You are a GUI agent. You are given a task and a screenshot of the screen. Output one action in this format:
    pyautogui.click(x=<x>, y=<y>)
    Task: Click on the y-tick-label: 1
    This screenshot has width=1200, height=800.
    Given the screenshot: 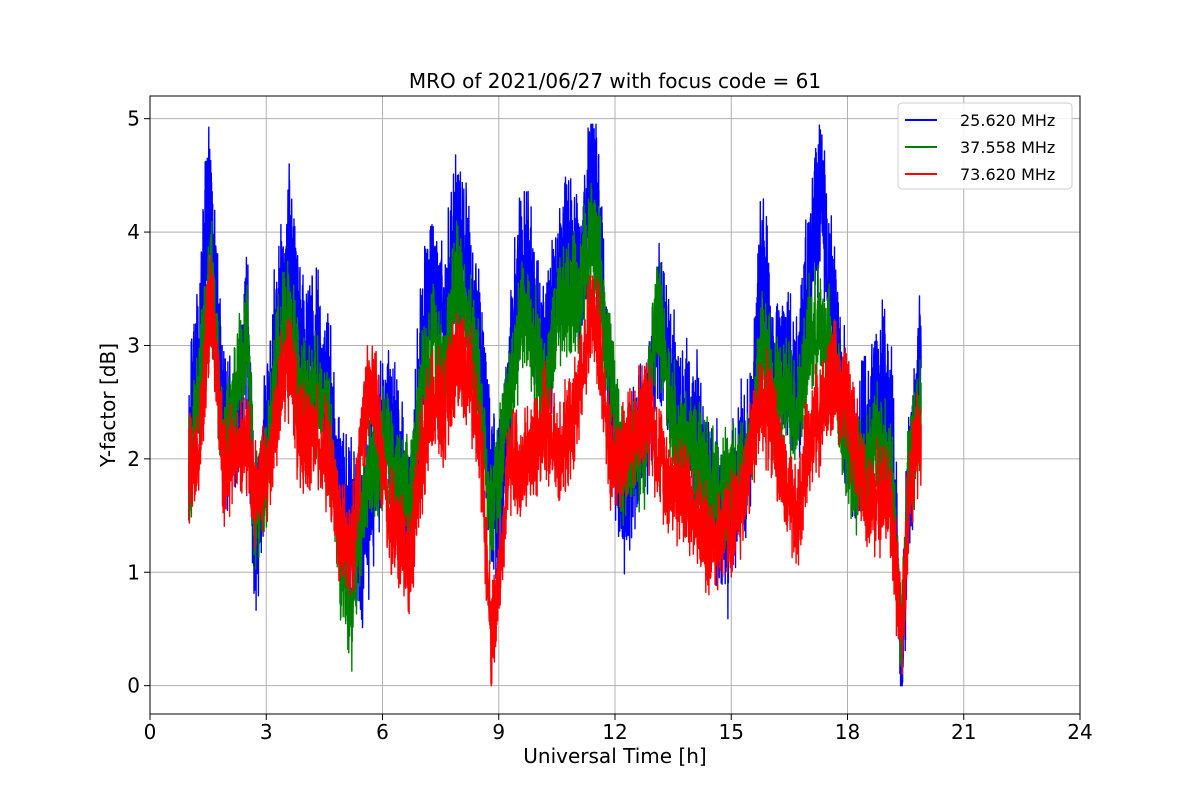 What is the action you would take?
    pyautogui.click(x=133, y=572)
    